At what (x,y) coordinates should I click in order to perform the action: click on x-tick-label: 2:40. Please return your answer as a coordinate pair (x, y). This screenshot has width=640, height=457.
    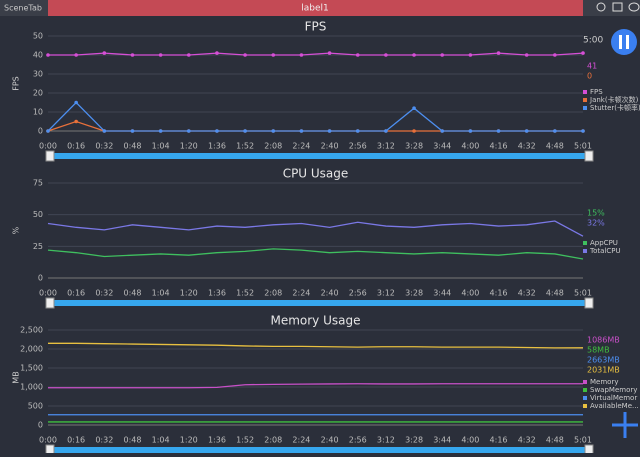
    Looking at the image, I should click on (330, 440).